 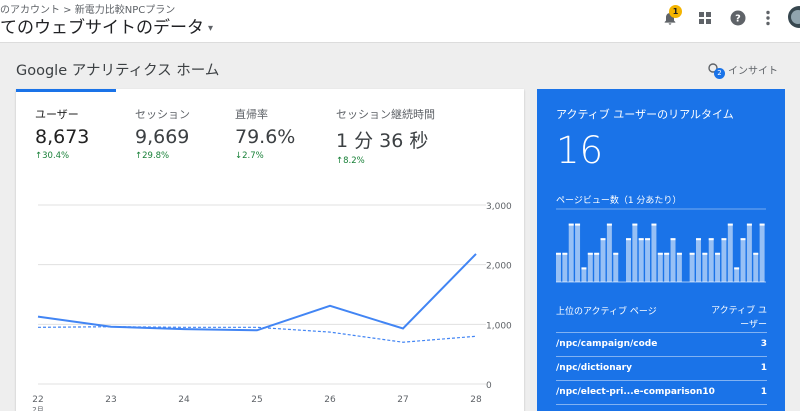 I want to click on metric-delta: ↑29.8%, so click(x=152, y=156).